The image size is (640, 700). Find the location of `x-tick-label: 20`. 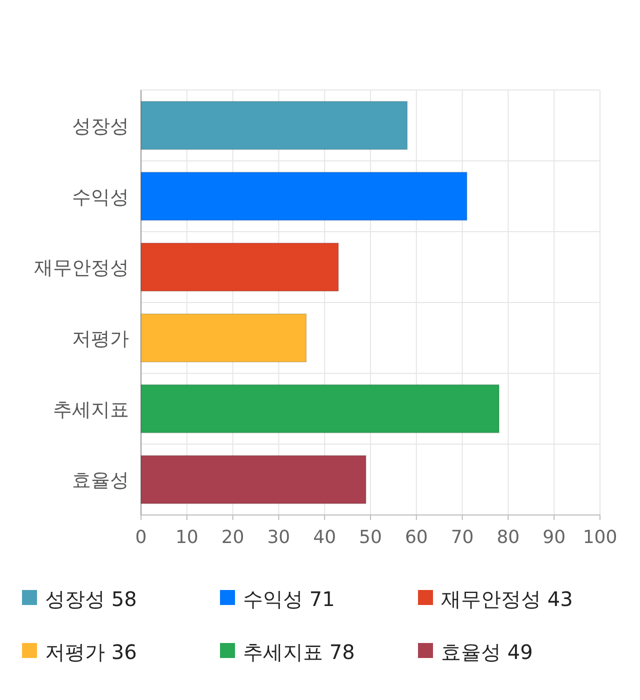

x-tick-label: 20 is located at coordinates (232, 537).